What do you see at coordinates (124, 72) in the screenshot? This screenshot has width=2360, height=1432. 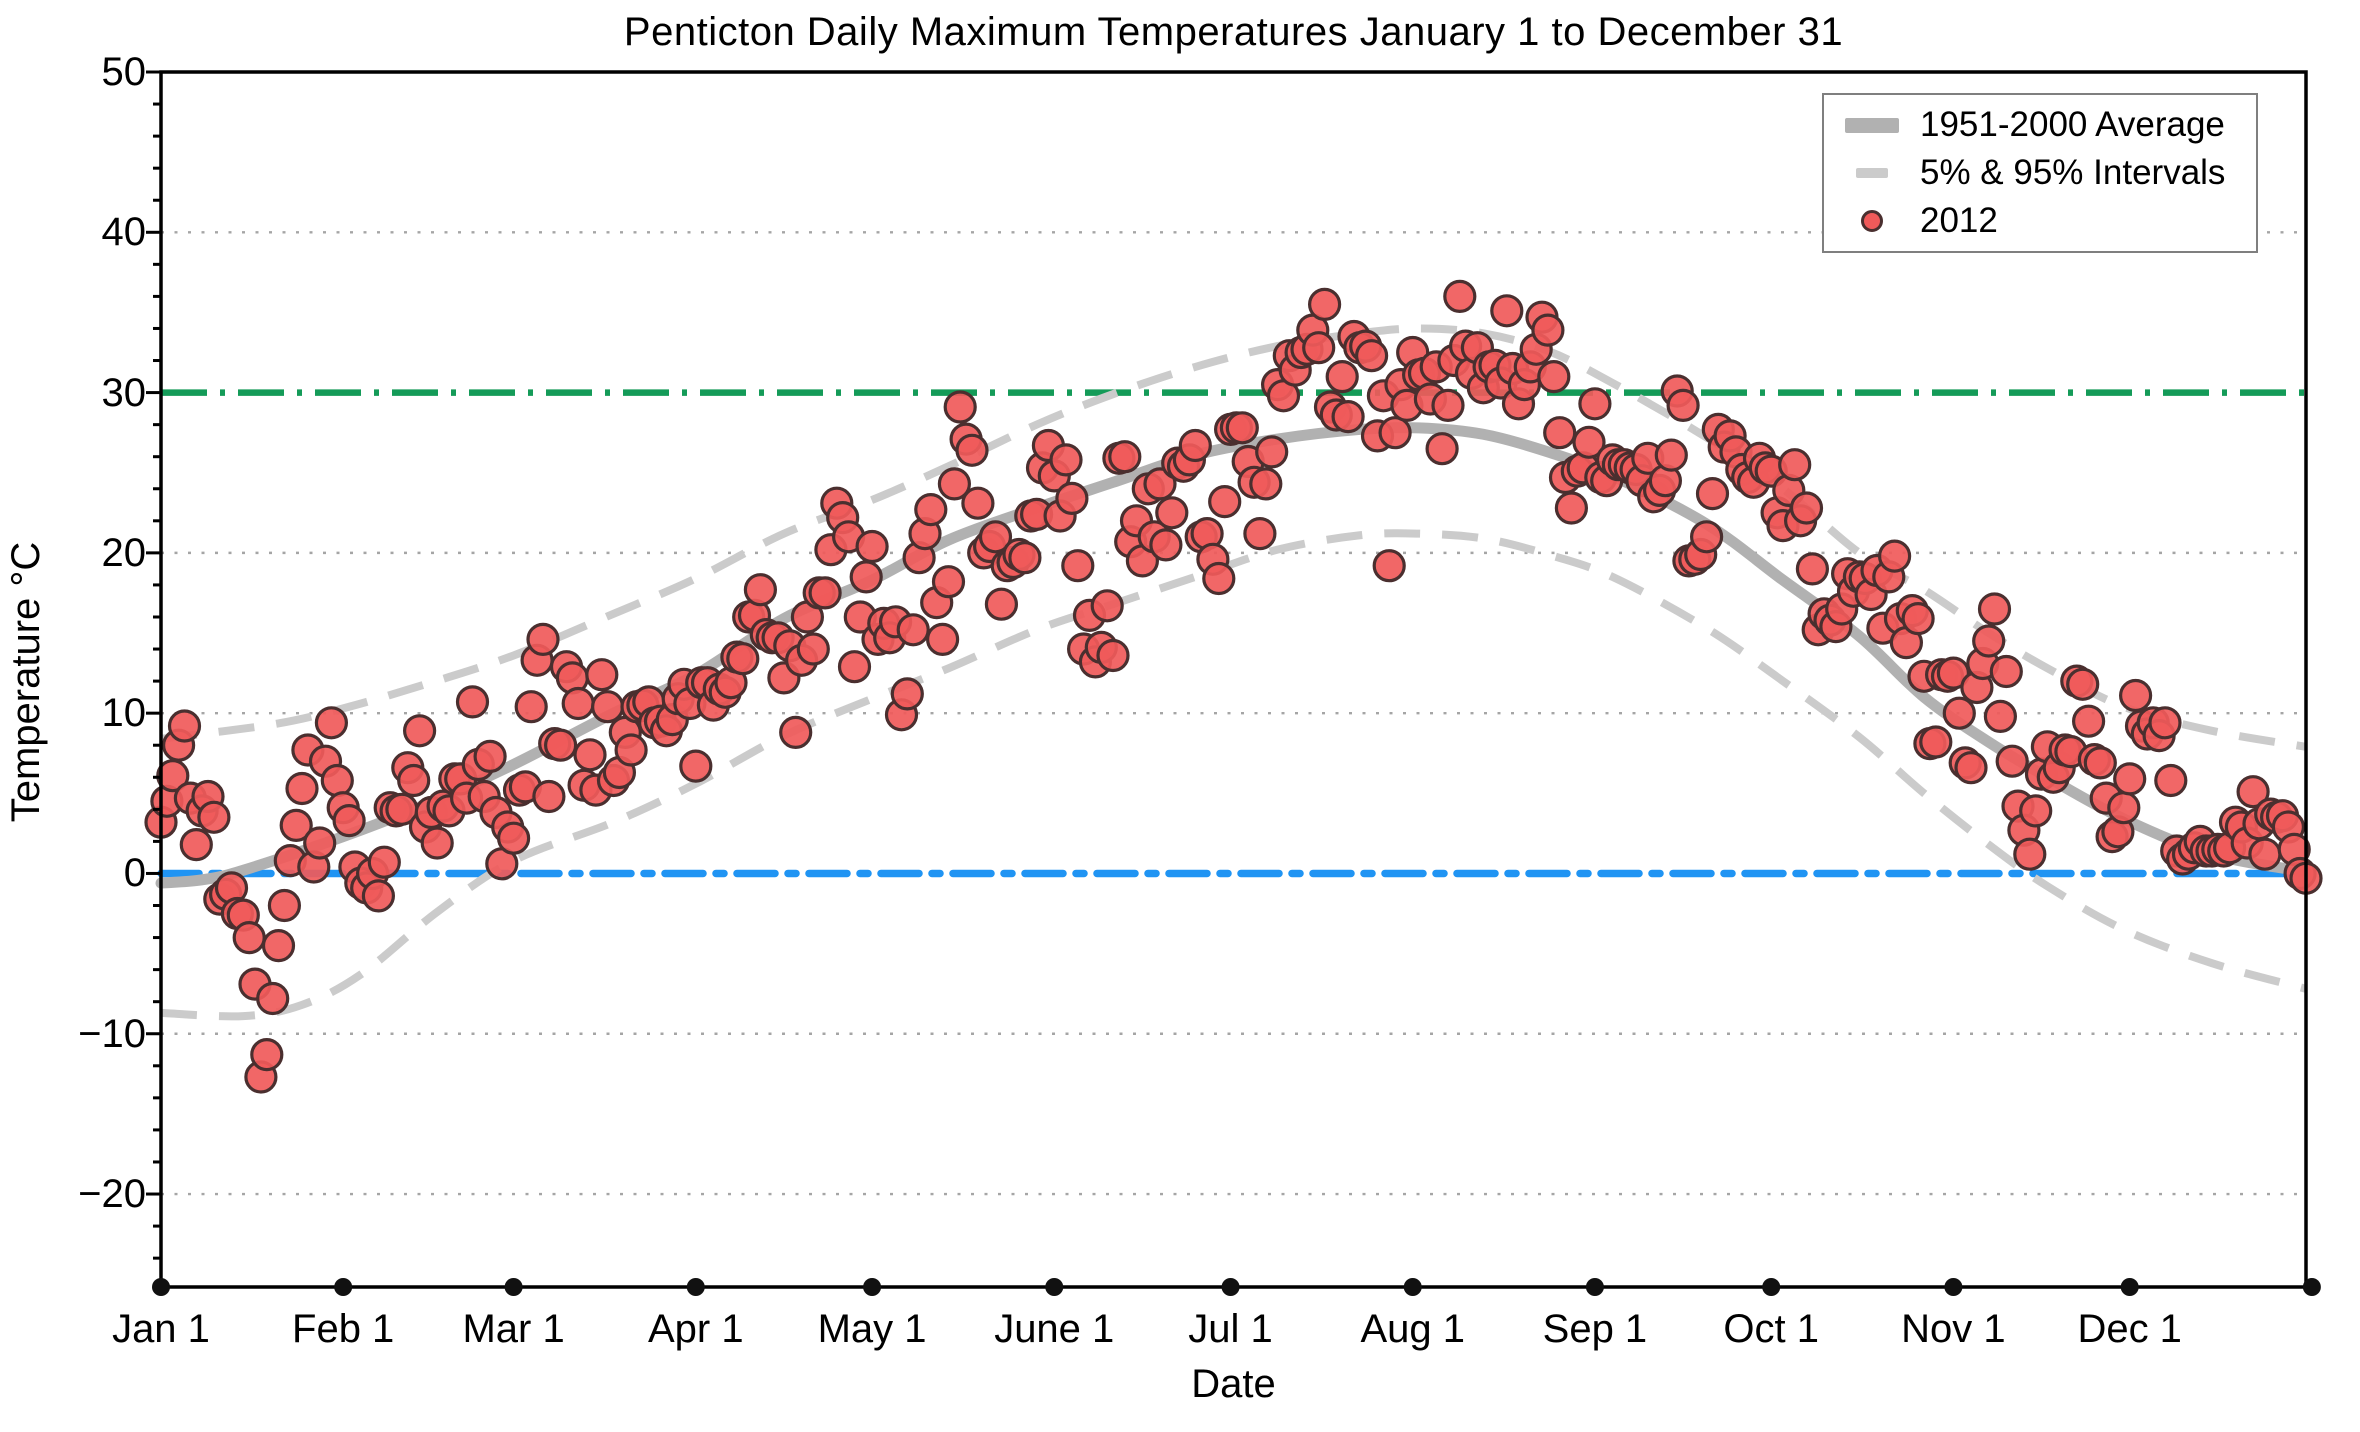 I see `y-tick-label: 50` at bounding box center [124, 72].